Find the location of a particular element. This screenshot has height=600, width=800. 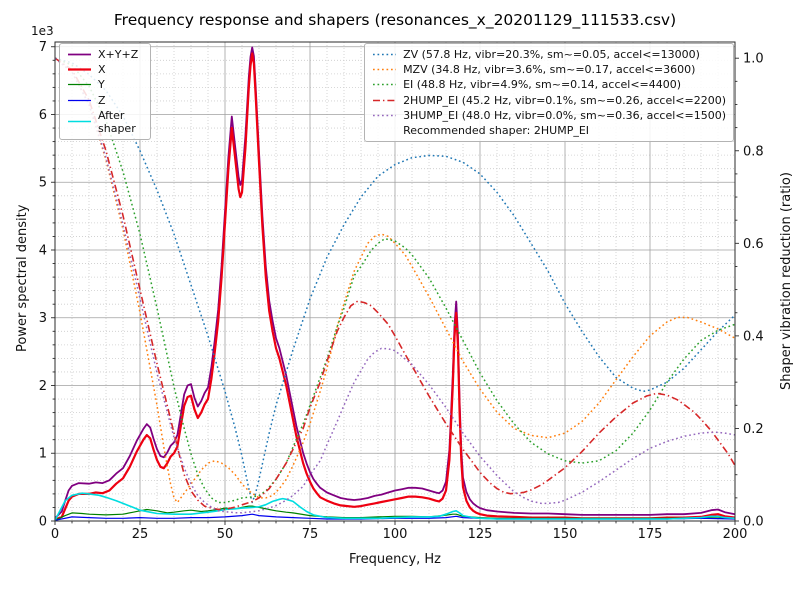

legend-item-x+y+z-label: X+Y+Z is located at coordinates (118, 54).